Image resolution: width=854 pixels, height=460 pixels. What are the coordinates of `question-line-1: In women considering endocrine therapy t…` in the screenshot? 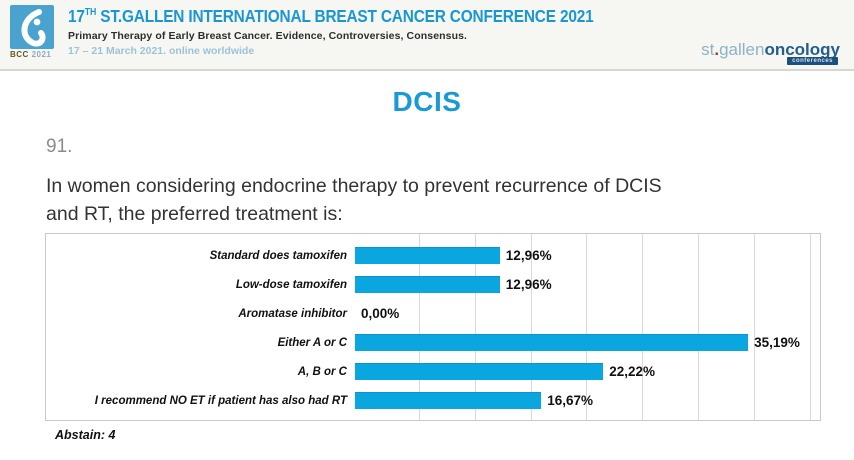 It's located at (354, 186).